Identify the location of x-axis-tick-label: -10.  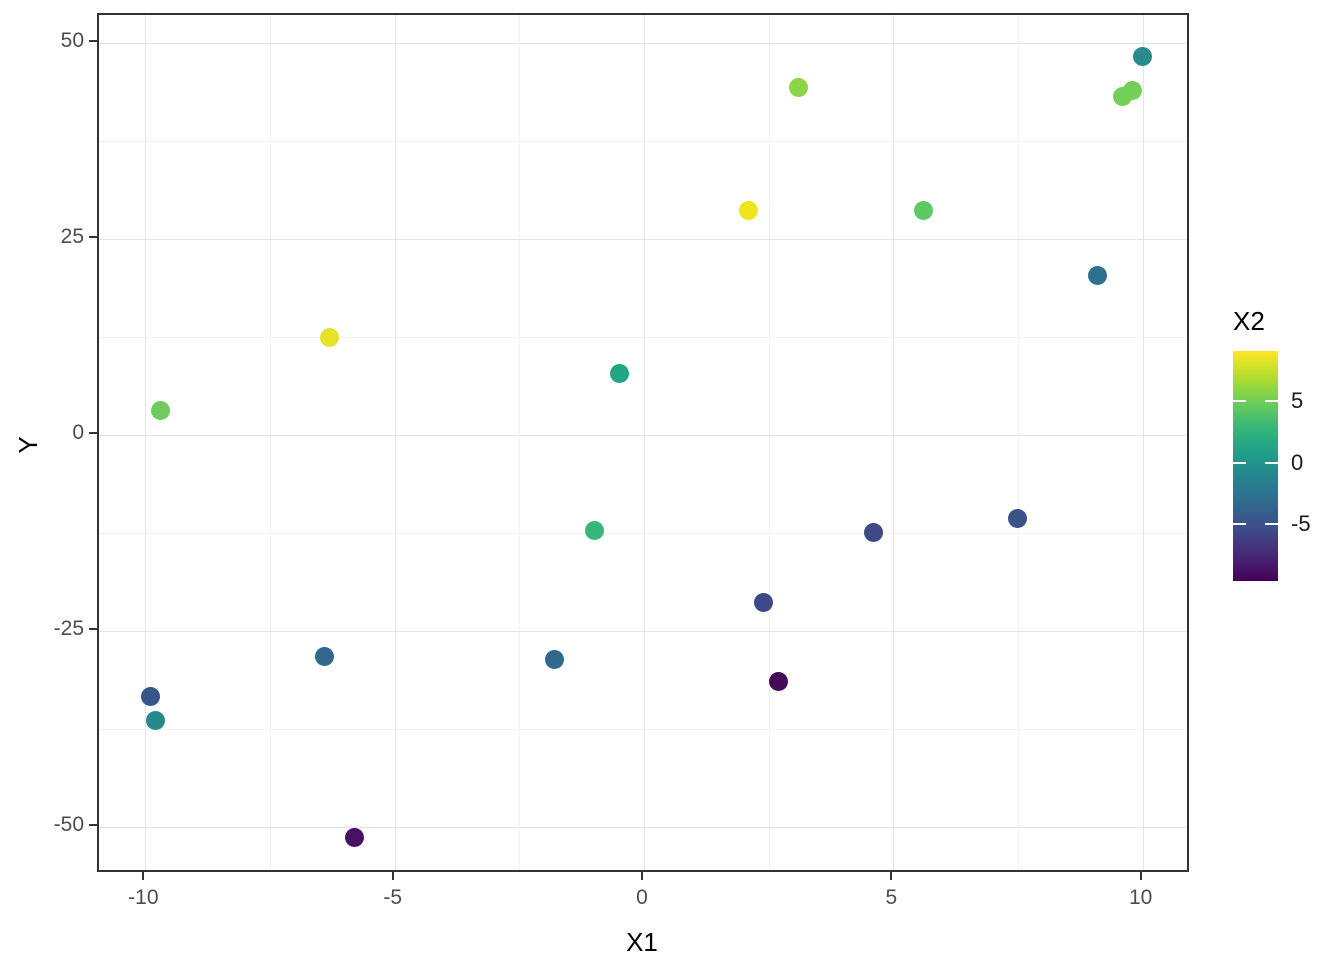
(143, 897).